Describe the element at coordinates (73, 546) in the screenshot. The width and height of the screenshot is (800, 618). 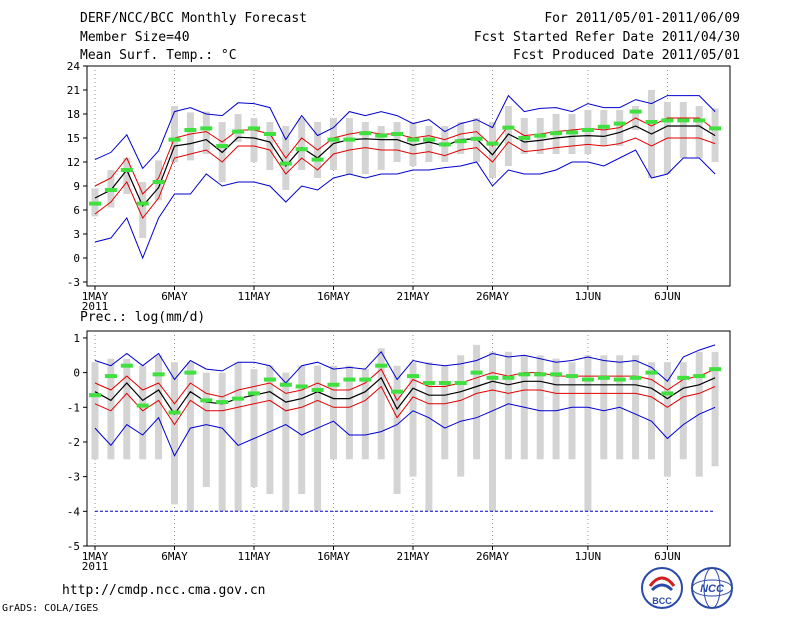
I see `y-tick-label: -5` at that location.